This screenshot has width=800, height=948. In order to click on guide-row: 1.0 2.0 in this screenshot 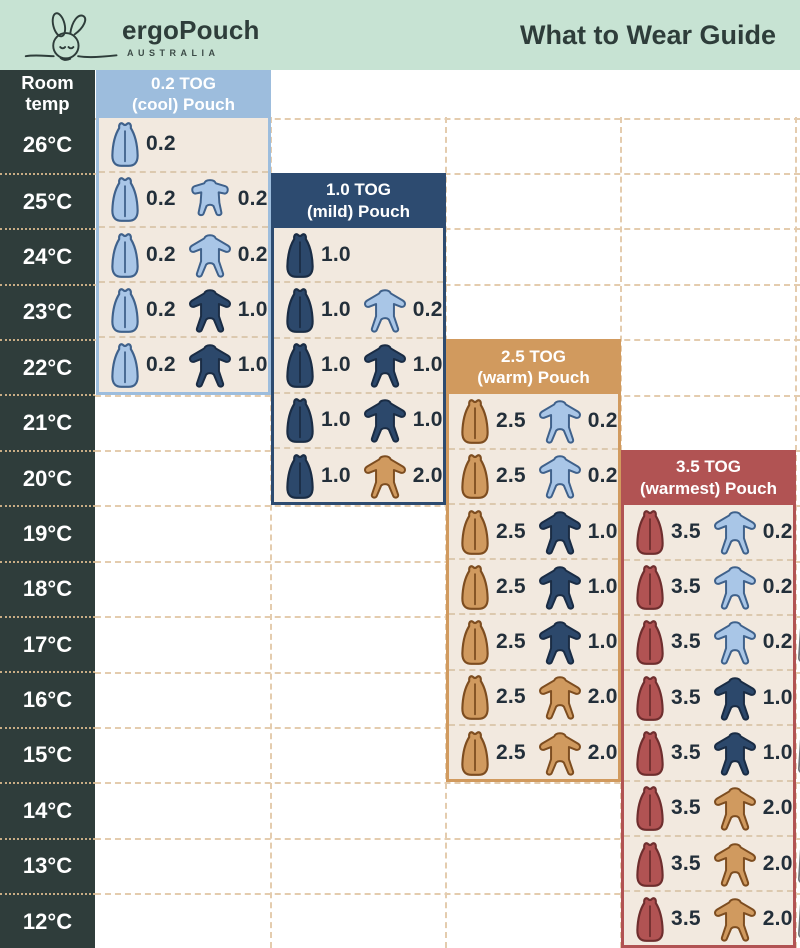, I will do `click(358, 474)`.